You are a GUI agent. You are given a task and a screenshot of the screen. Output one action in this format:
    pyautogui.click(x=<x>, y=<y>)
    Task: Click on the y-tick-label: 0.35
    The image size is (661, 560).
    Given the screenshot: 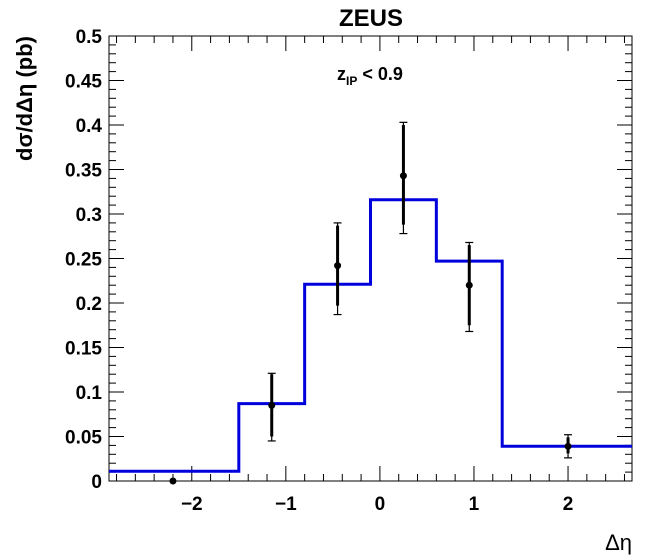 What is the action you would take?
    pyautogui.click(x=83, y=171)
    